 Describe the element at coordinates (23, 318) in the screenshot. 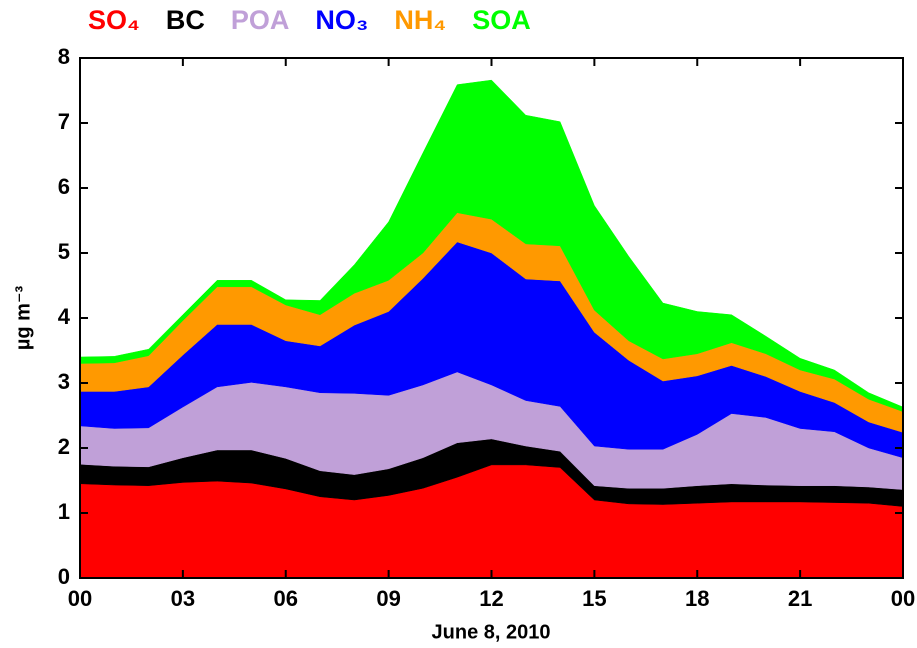

I see `y-axis-label: µg m⁻³` at that location.